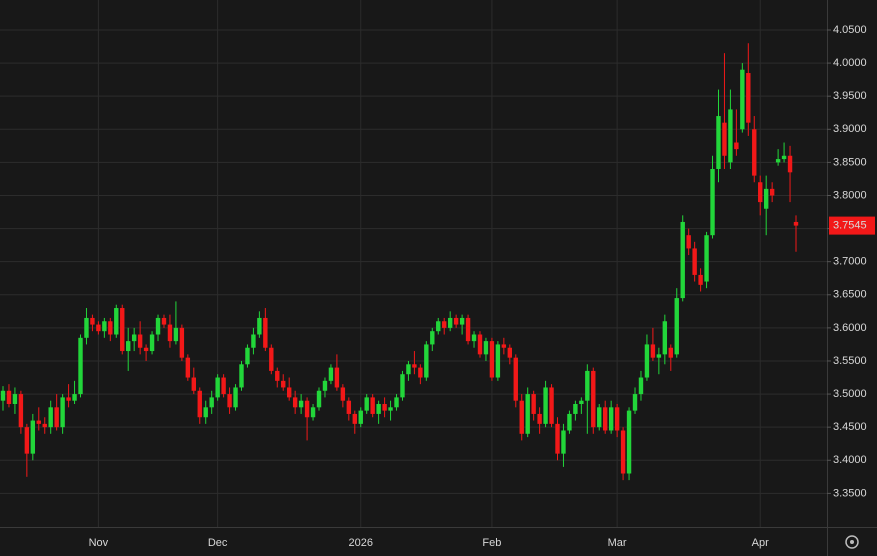 The image size is (877, 556). I want to click on y-tick-label: 3.4500, so click(850, 427).